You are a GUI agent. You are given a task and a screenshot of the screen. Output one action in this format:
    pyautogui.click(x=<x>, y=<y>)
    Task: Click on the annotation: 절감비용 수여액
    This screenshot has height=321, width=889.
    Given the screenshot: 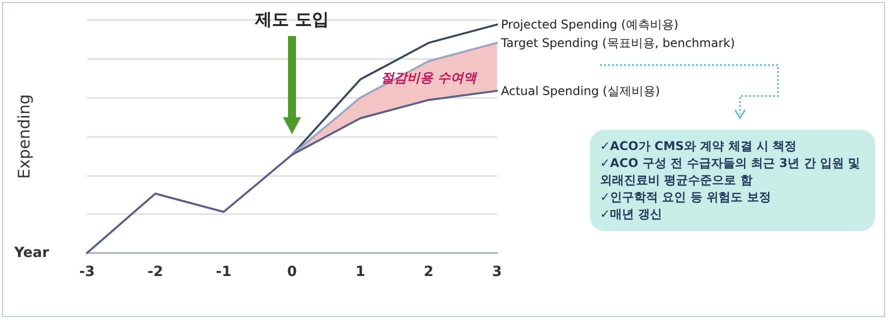 What is the action you would take?
    pyautogui.click(x=429, y=79)
    